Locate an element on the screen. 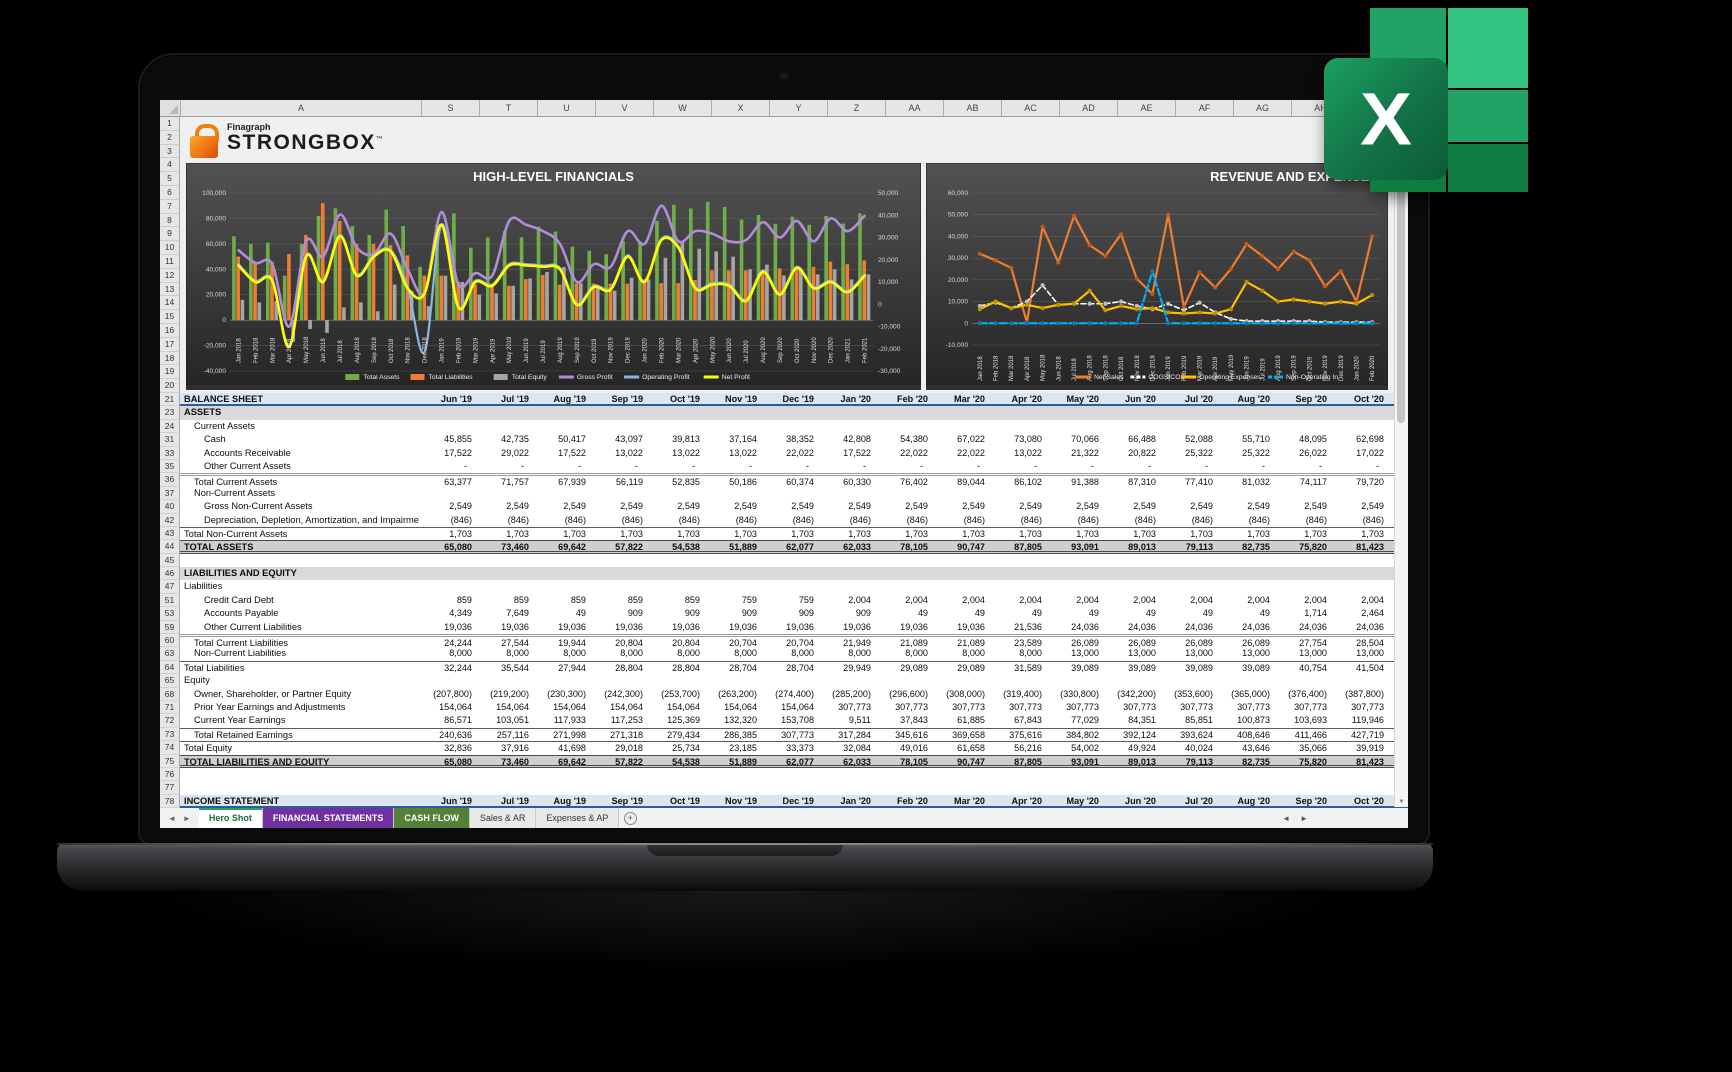 The width and height of the screenshot is (1732, 1072). cell: 41,504 is located at coordinates (1370, 667).